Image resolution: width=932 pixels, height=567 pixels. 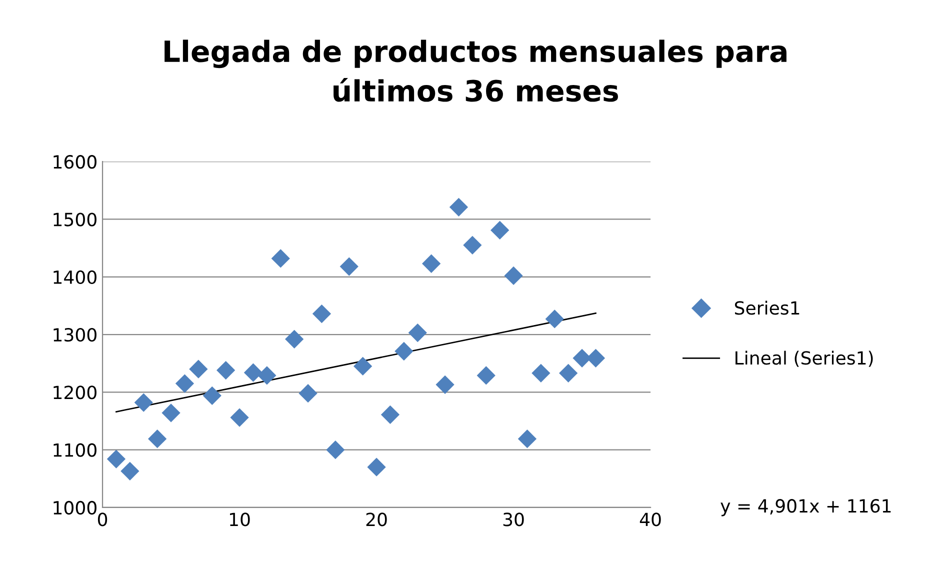 What do you see at coordinates (75, 450) in the screenshot?
I see `y-tick-label: 1100` at bounding box center [75, 450].